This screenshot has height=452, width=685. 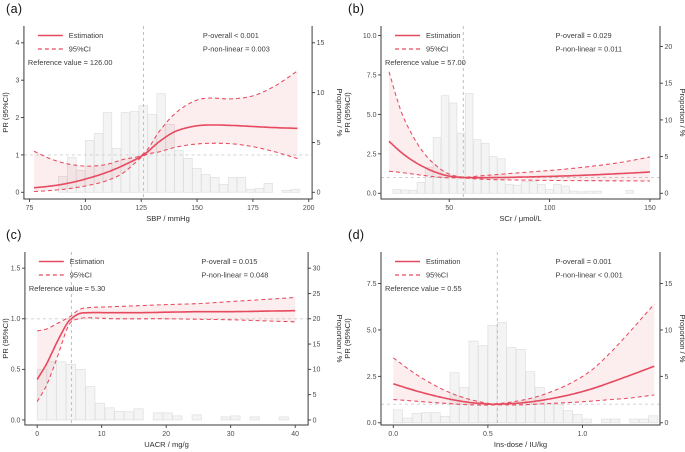 What do you see at coordinates (423, 288) in the screenshot?
I see `svg-text: Reference value = 0.55` at bounding box center [423, 288].